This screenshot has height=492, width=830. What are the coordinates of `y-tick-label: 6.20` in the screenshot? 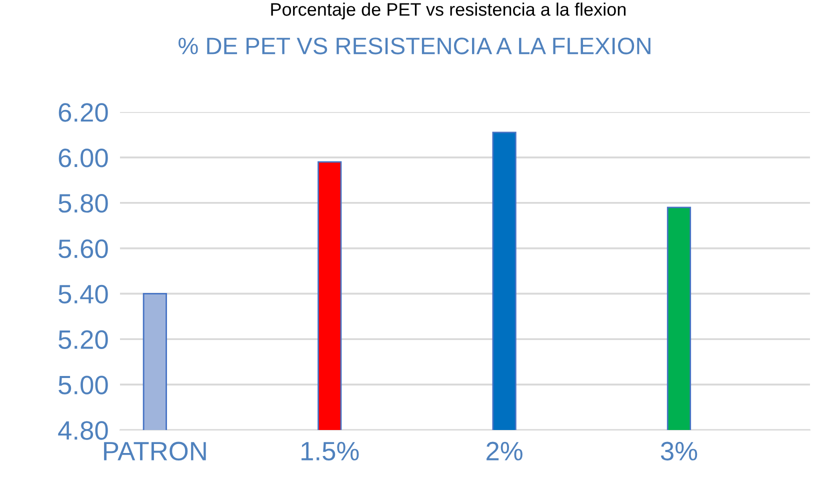 It's located at (83, 112).